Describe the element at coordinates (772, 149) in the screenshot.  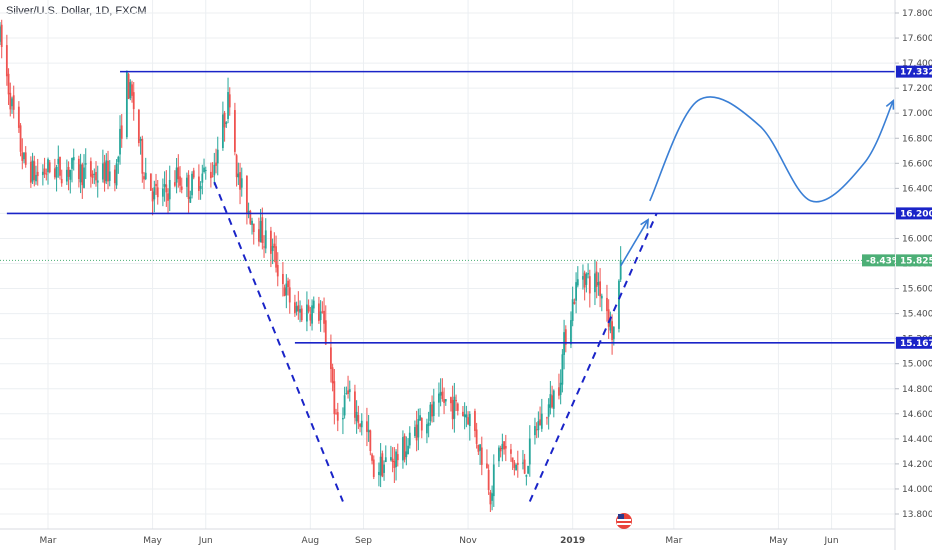
I see `projection-curve` at that location.